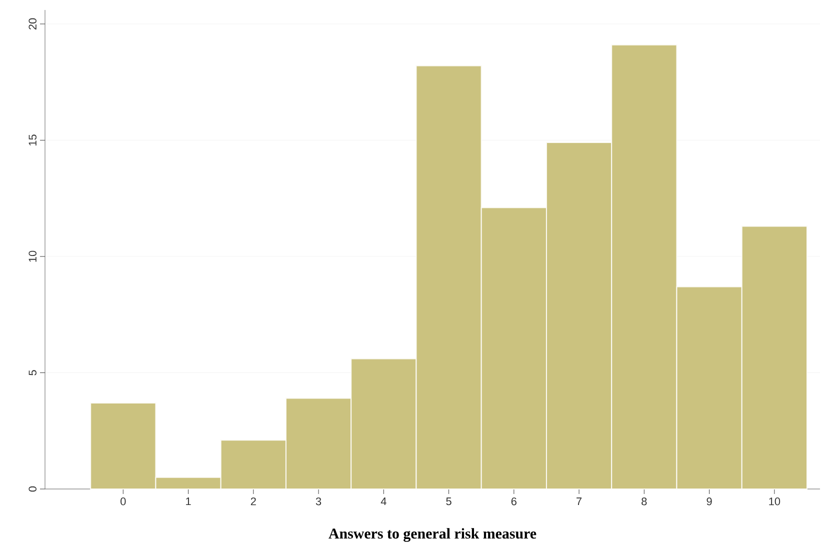 This screenshot has height=553, width=833. Describe the element at coordinates (774, 502) in the screenshot. I see `x-tick-label: 10` at that location.